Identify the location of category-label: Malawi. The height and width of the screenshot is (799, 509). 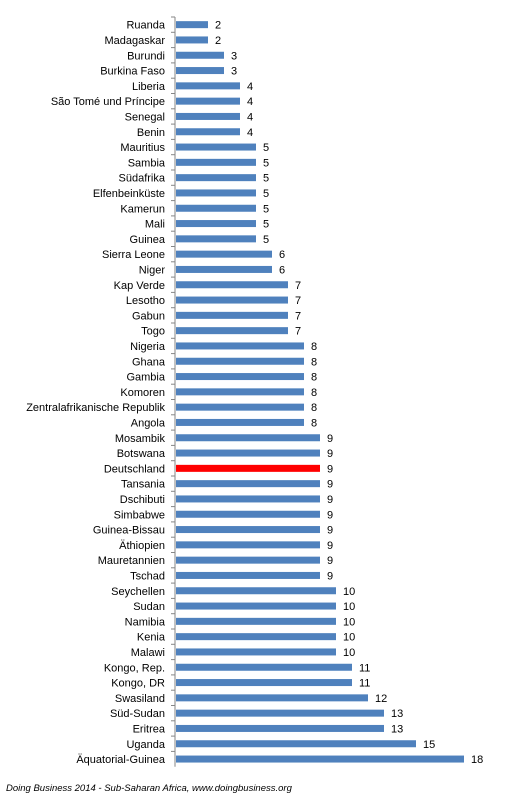
(148, 653).